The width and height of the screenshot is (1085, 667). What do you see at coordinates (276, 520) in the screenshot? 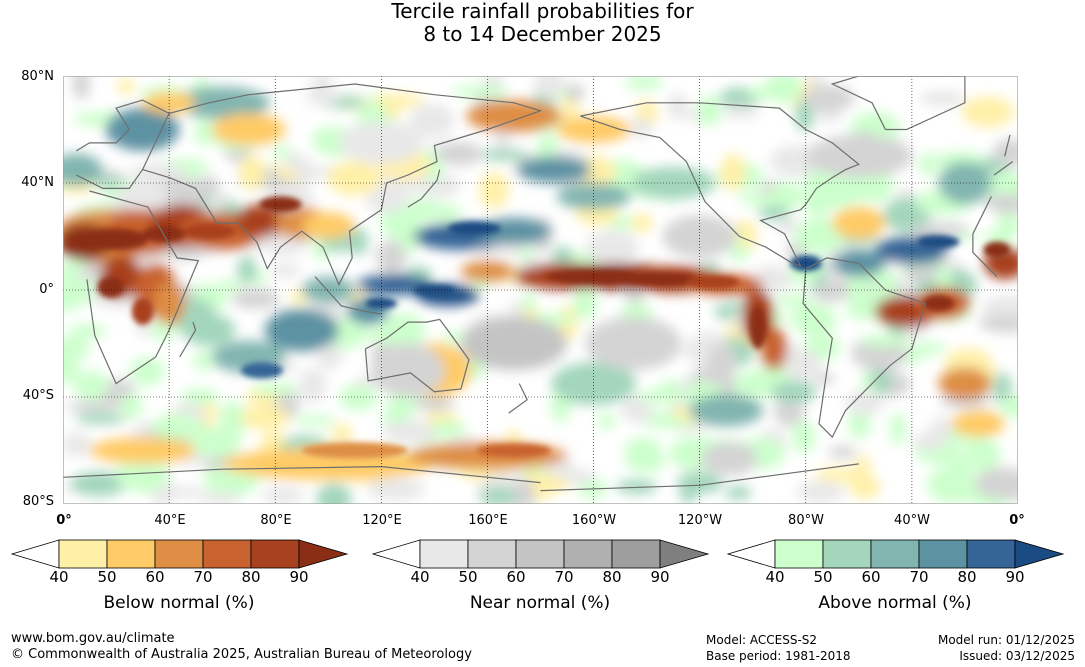
I see `lon-label-80e: 80°E` at bounding box center [276, 520].